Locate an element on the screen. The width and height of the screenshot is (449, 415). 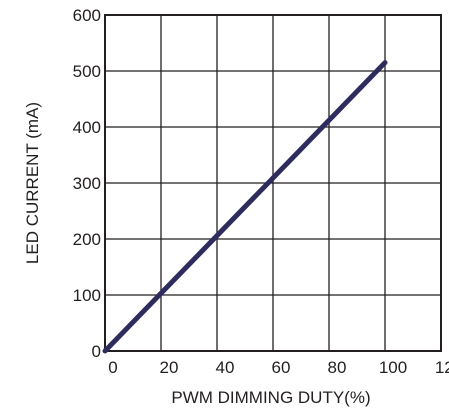
y-tick-label: 300 is located at coordinates (87, 183).